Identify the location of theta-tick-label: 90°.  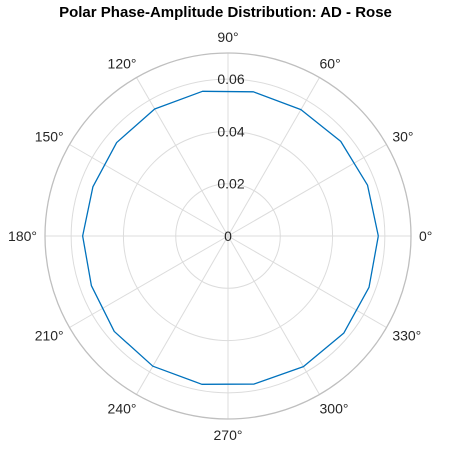
(227, 37).